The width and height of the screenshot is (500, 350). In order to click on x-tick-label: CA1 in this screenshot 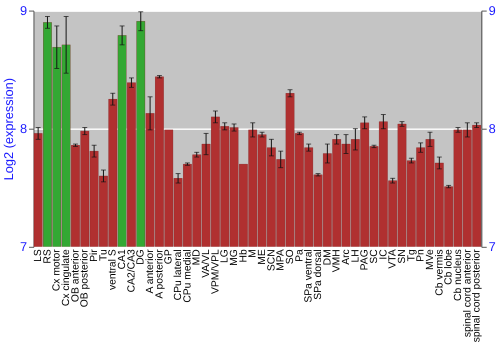, I will do `click(122, 259)`.